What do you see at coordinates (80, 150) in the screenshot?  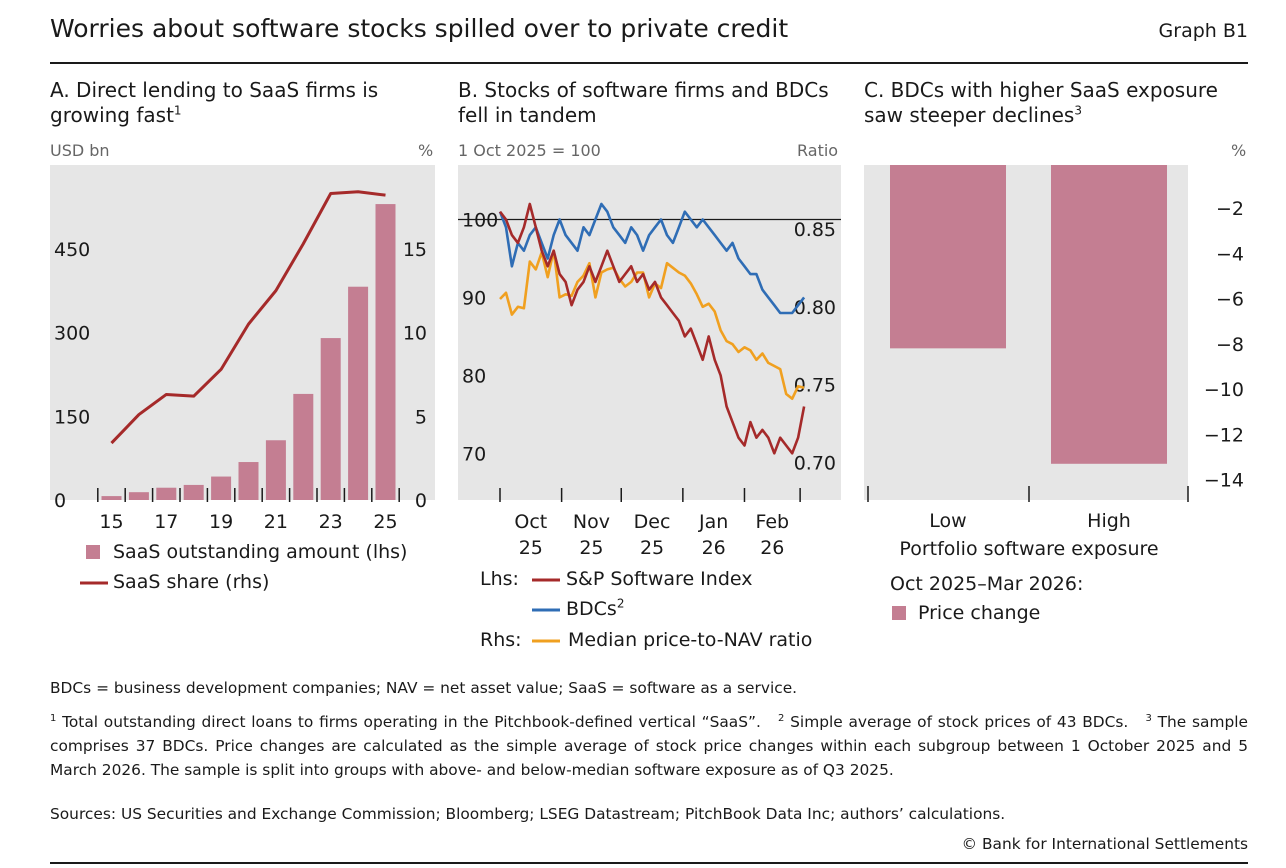 I see `panel-a-unit-left: USD bn` at bounding box center [80, 150].